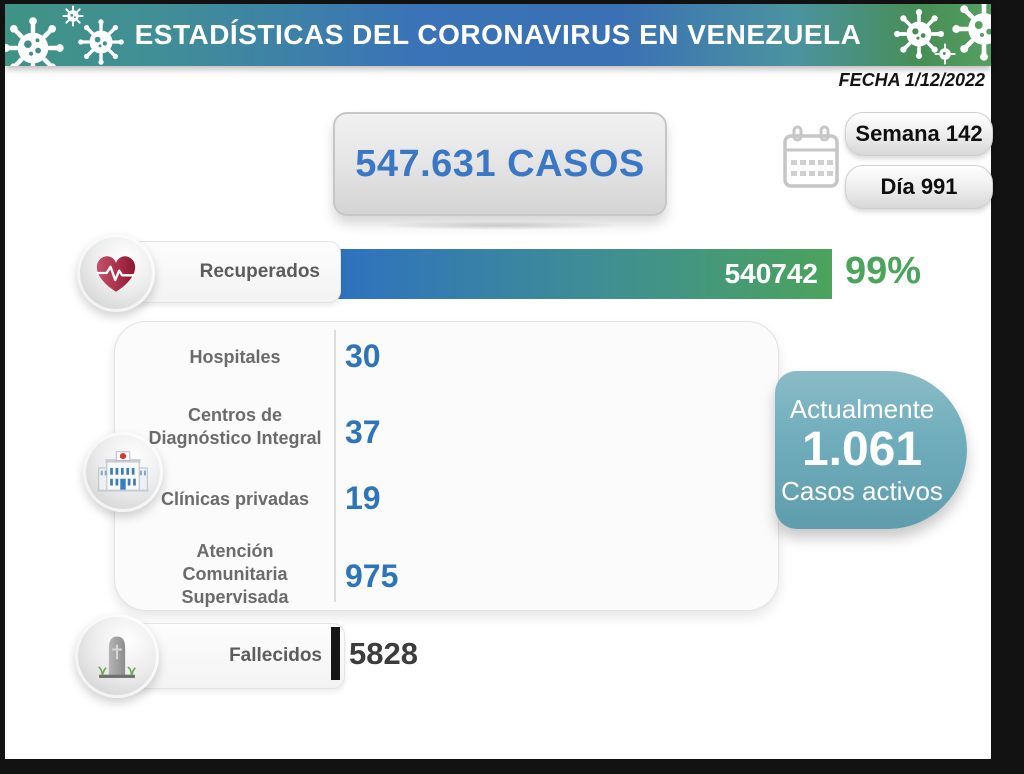  I want to click on facility-value-cdi: 37, so click(363, 432).